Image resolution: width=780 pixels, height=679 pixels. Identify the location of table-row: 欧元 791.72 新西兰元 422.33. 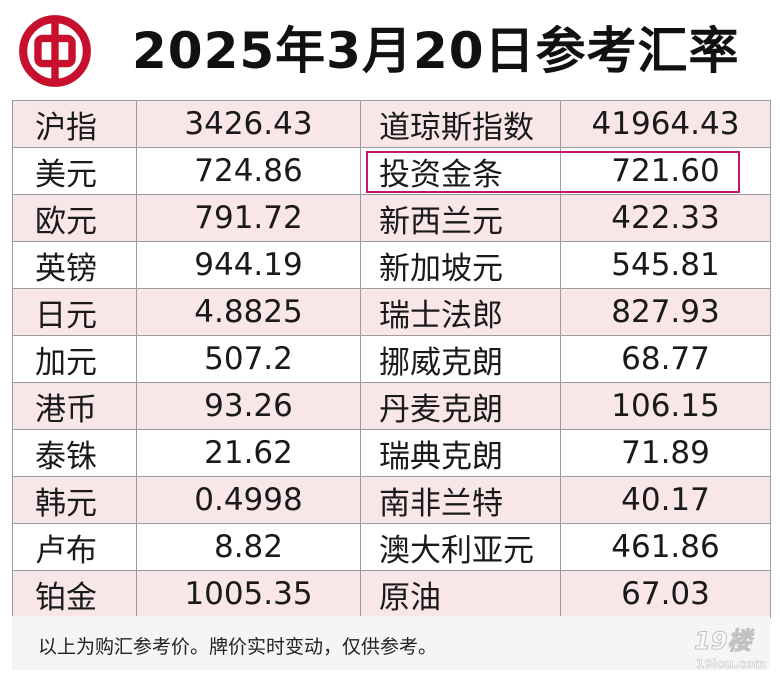
(391, 218).